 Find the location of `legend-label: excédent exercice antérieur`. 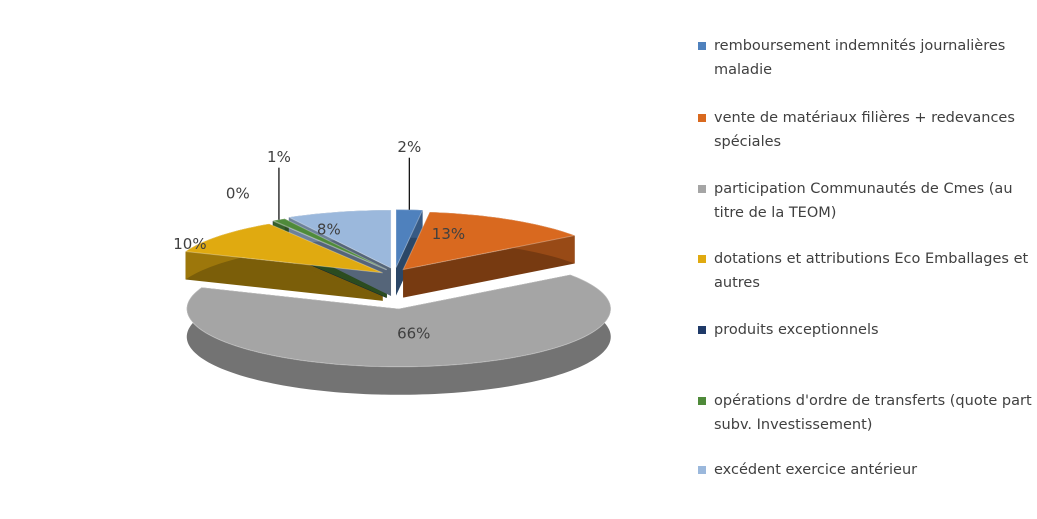

legend-label: excédent exercice antérieur is located at coordinates (816, 470).